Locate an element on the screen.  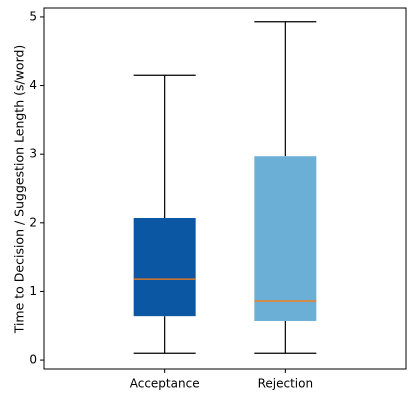
rejection-box is located at coordinates (285, 238).